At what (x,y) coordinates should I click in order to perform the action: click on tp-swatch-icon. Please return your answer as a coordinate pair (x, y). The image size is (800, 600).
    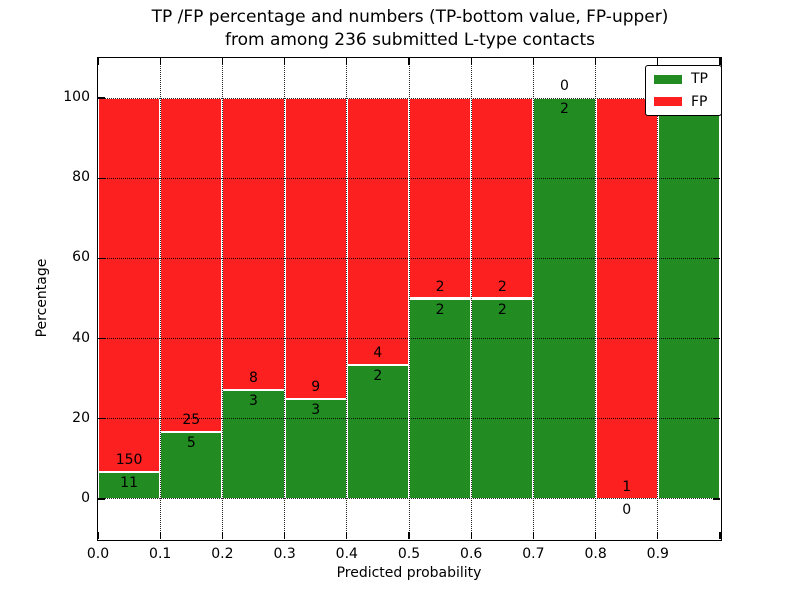
    Looking at the image, I should click on (668, 79).